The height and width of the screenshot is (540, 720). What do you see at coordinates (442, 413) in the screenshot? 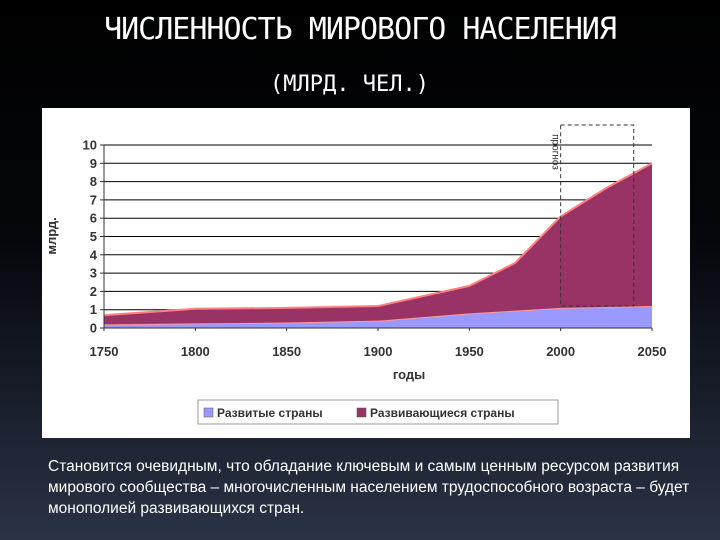
I see `legend-label-developing: Развивающиеся страны` at bounding box center [442, 413].